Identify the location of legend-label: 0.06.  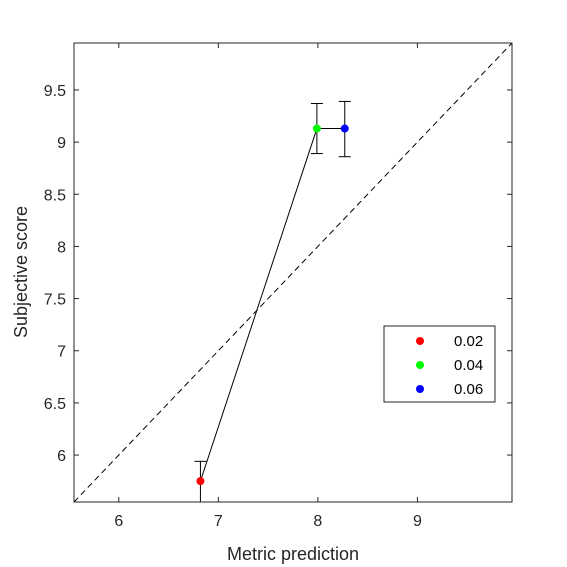
(468, 389).